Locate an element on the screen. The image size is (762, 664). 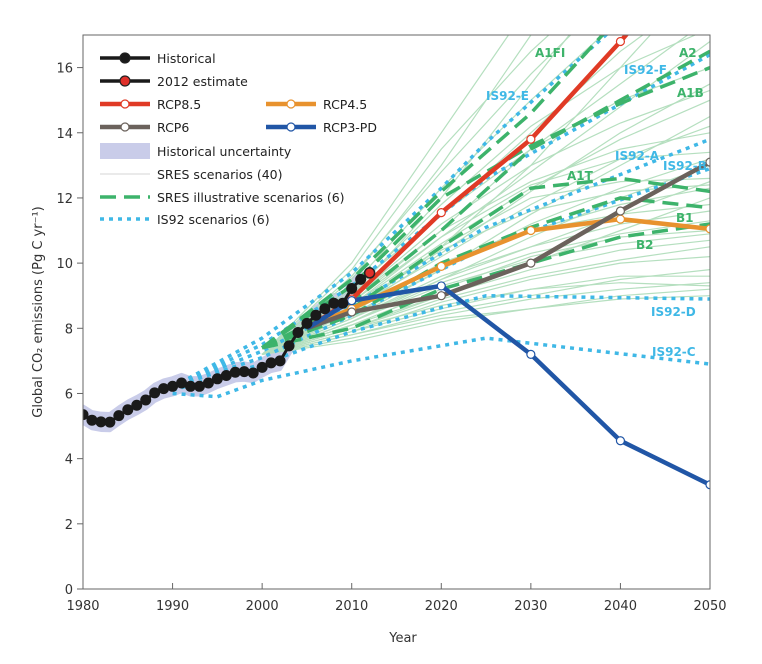
legend-item-historical: Historical is located at coordinates (158, 58).